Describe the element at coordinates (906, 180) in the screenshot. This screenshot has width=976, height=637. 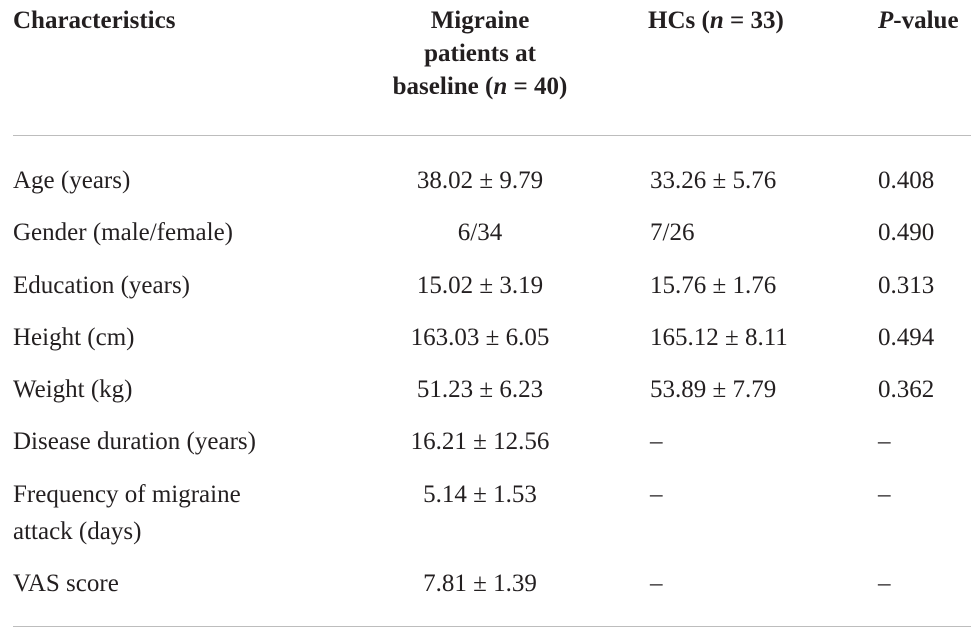
I see `cell-p-value: 0.408` at that location.